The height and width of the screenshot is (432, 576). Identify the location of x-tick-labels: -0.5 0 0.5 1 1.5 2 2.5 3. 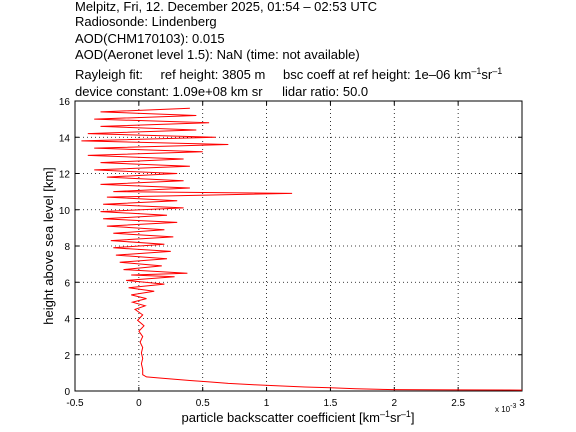
(295, 403).